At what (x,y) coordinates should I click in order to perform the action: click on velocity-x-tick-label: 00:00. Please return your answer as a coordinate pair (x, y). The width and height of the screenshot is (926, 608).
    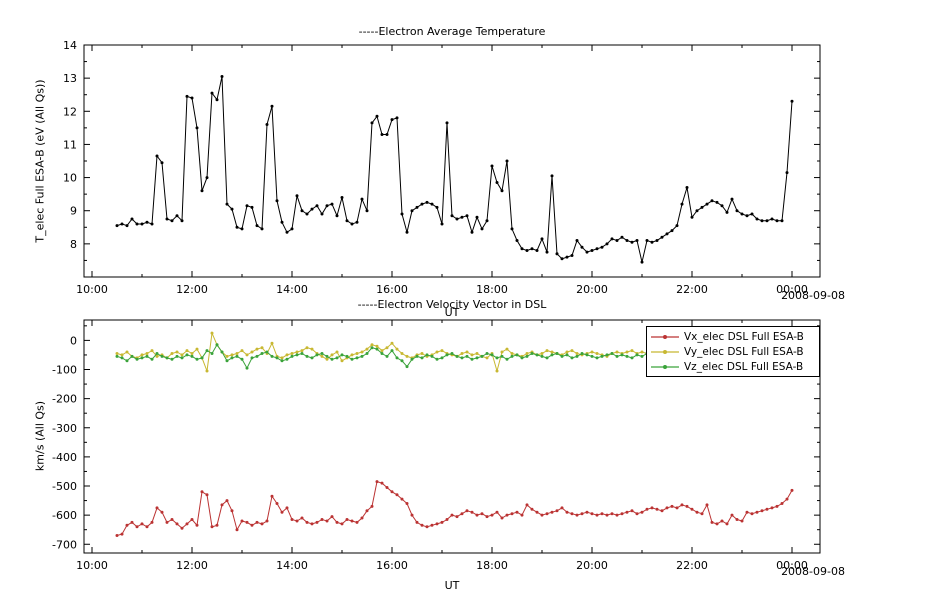
    Looking at the image, I should click on (792, 565).